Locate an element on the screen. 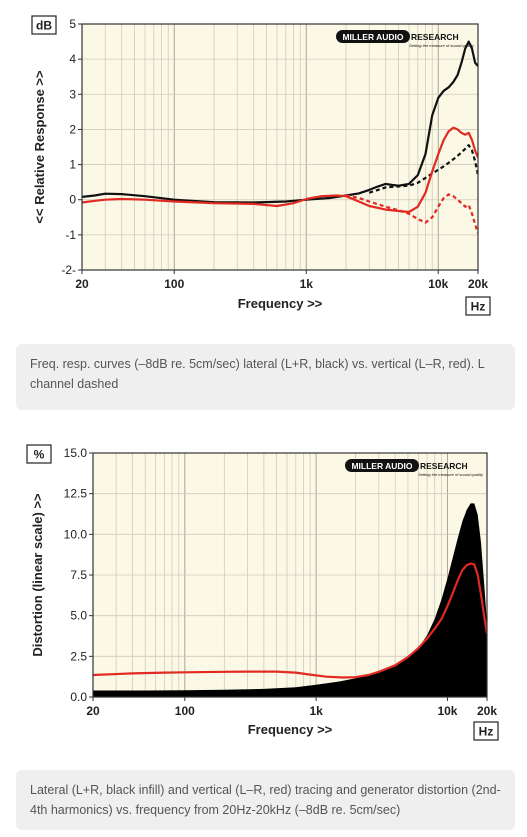  distortion-xunit-label: Hz is located at coordinates (486, 732).